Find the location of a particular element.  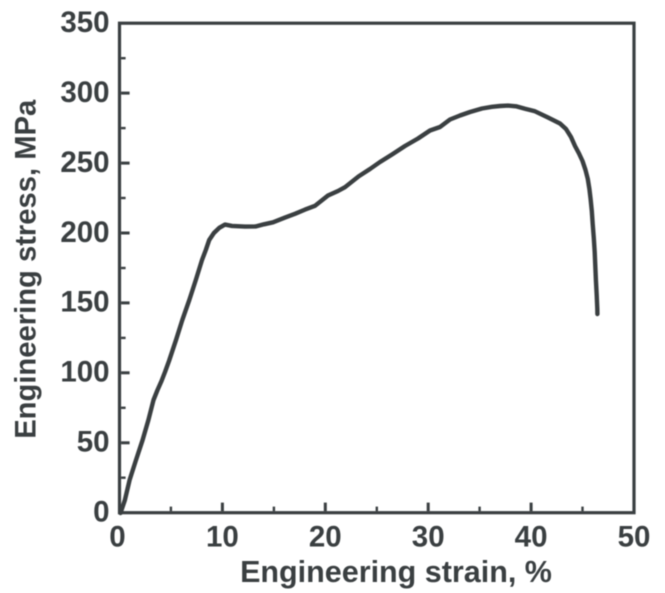

svg-text: 200 is located at coordinates (84, 232).